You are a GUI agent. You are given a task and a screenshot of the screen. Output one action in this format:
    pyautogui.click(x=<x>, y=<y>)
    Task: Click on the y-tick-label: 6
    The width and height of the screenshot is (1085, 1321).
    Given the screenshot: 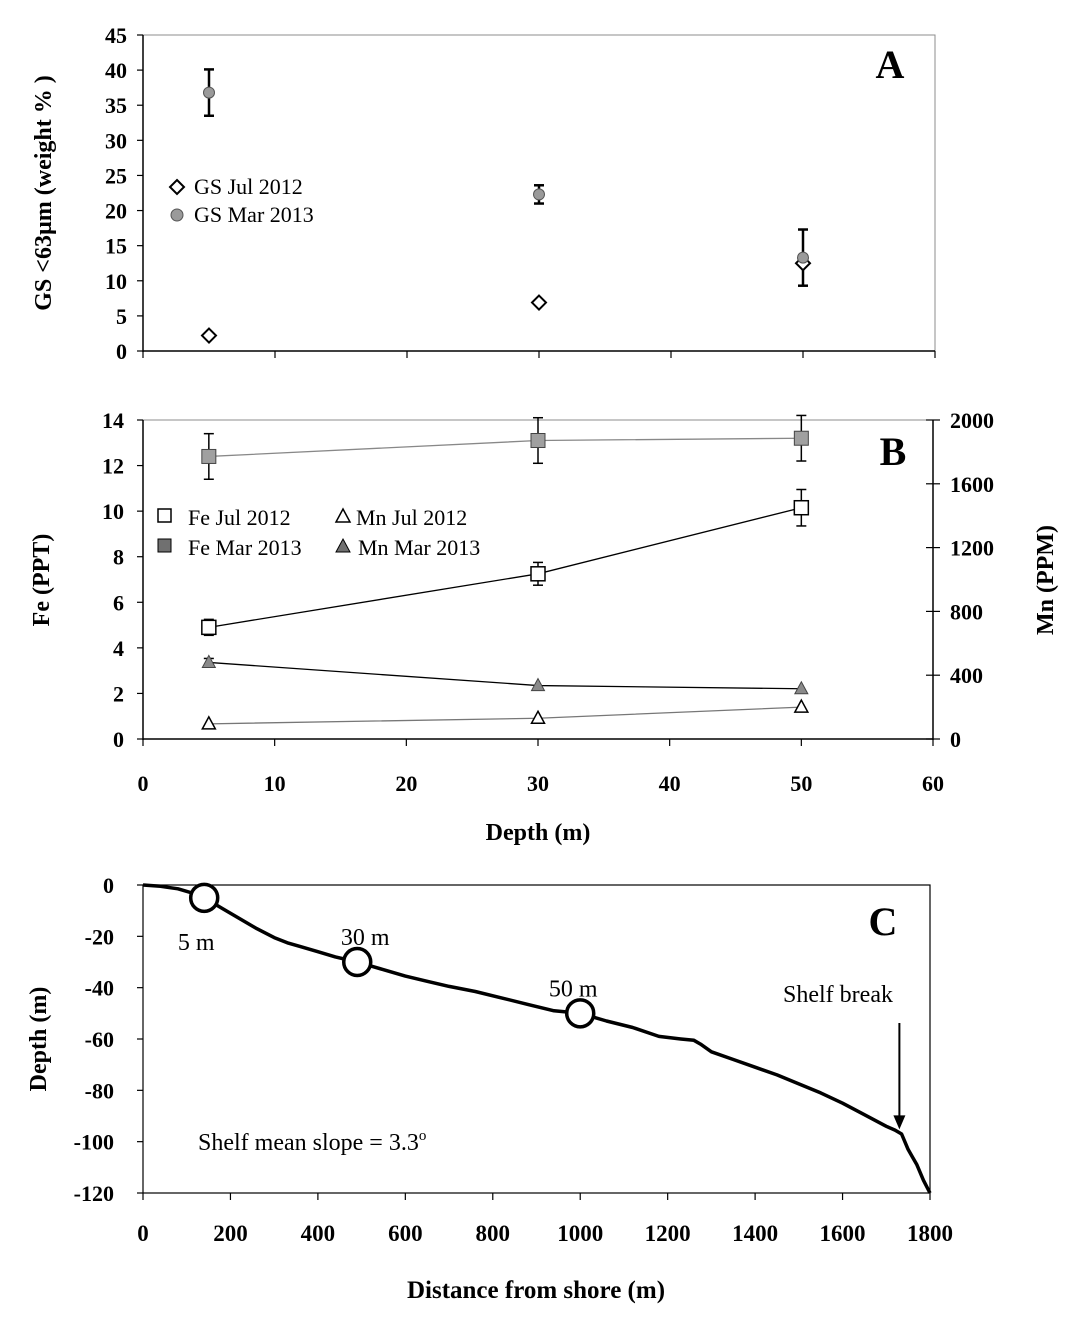 What is the action you would take?
    pyautogui.click(x=118, y=602)
    